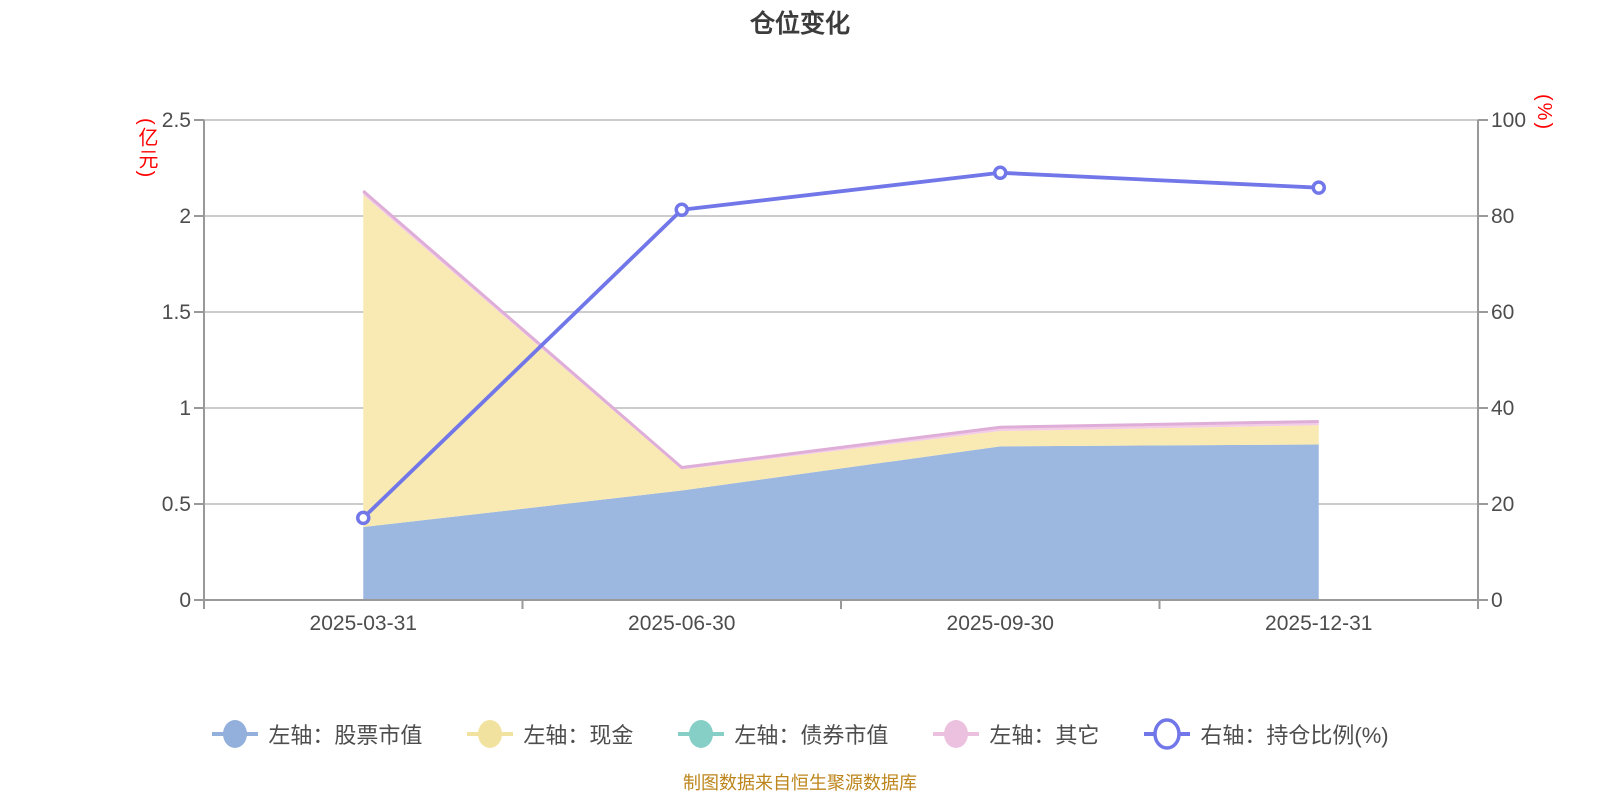 The width and height of the screenshot is (1600, 800). What do you see at coordinates (185, 408) in the screenshot?
I see `left-axis-tick-label: 1` at bounding box center [185, 408].